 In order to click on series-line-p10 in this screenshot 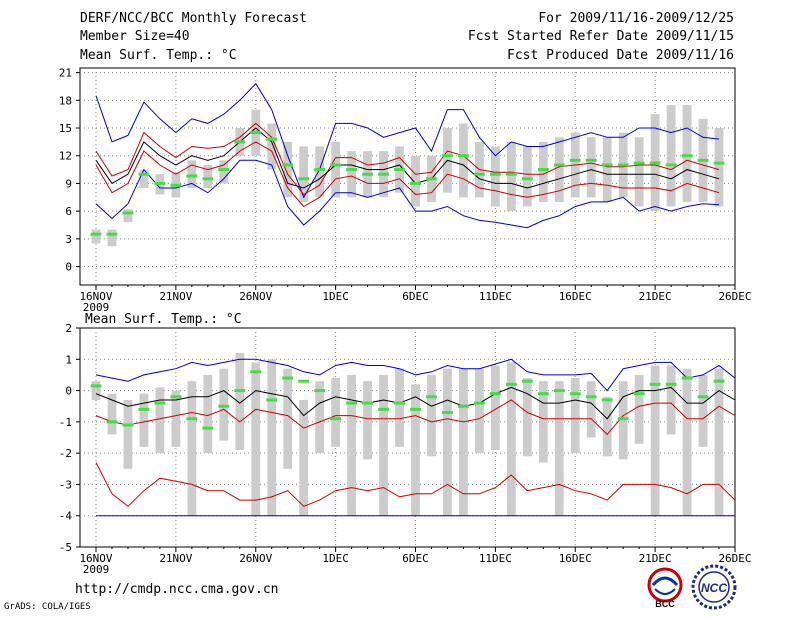, I will do `click(415, 484)`.